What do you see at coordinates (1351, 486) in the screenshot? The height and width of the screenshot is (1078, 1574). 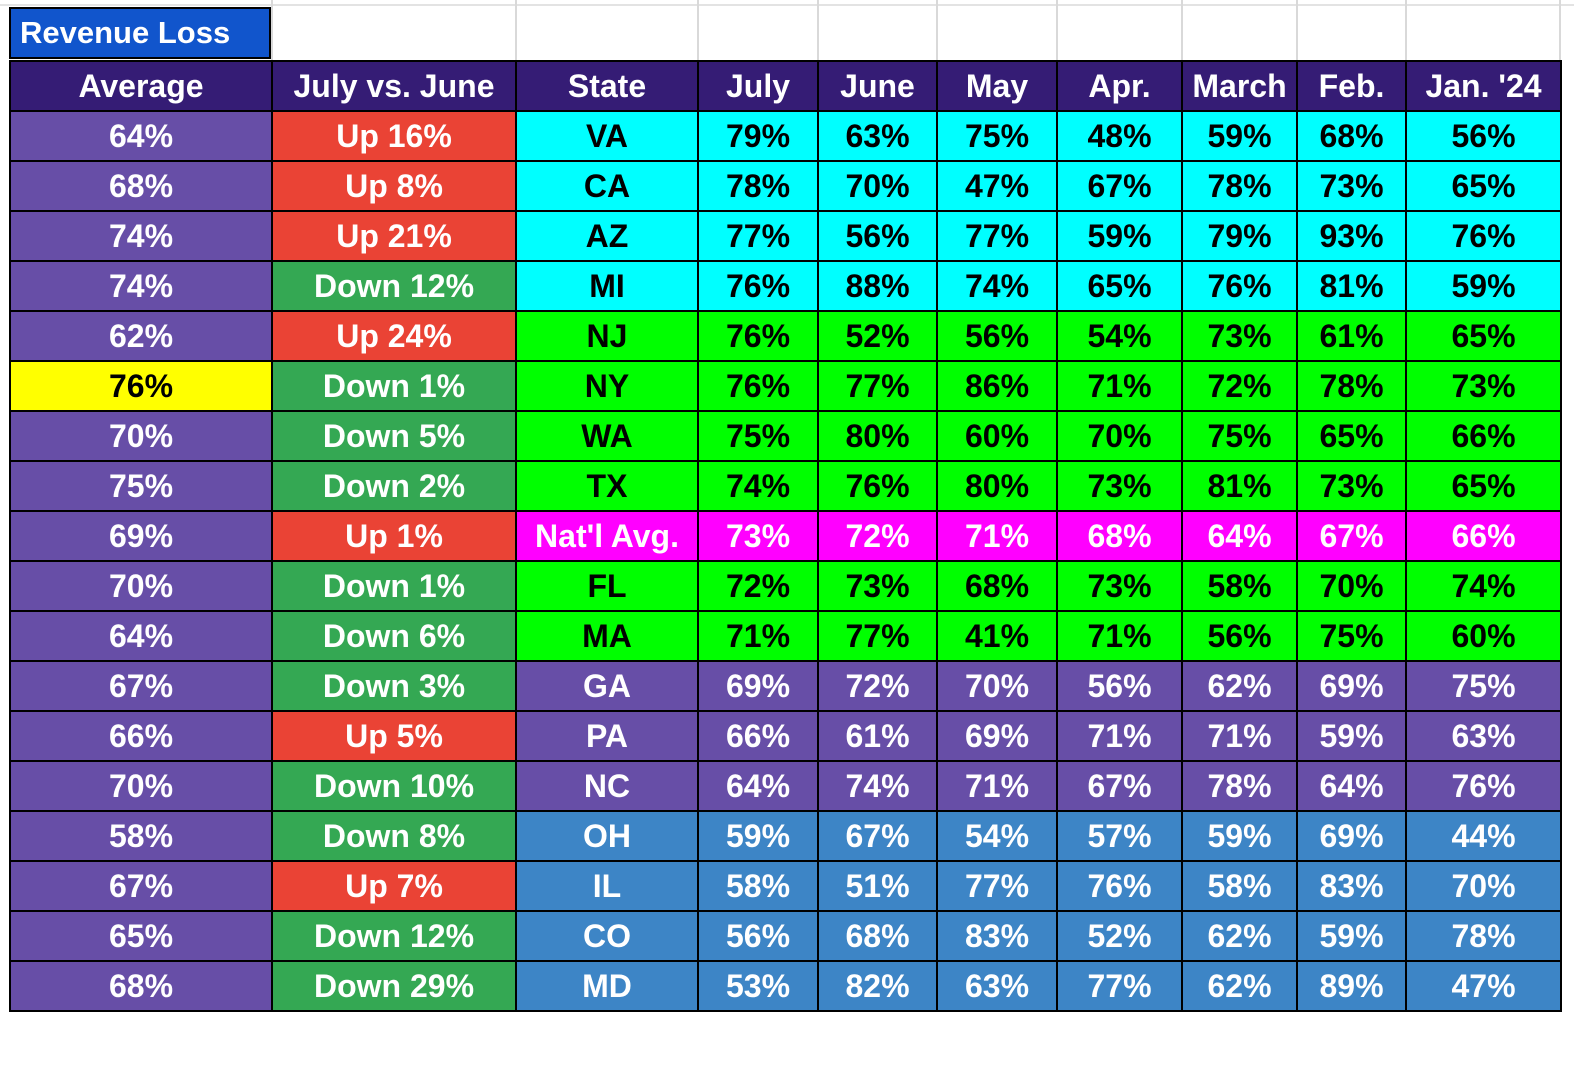 I see `month-cell-feb: 73%` at bounding box center [1351, 486].